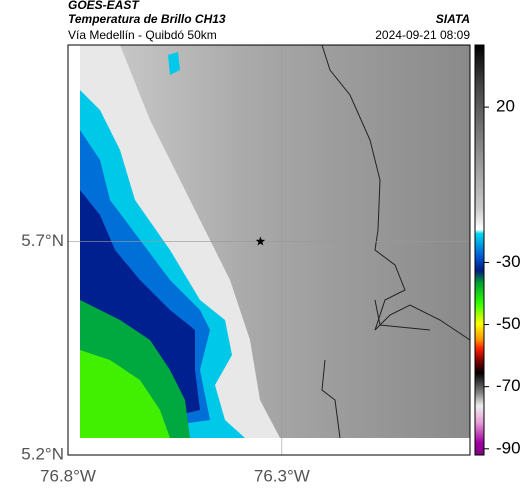 Image resolution: width=526 pixels, height=496 pixels. Describe the element at coordinates (42, 240) in the screenshot. I see `y-tick-label: 5.7°N` at that location.